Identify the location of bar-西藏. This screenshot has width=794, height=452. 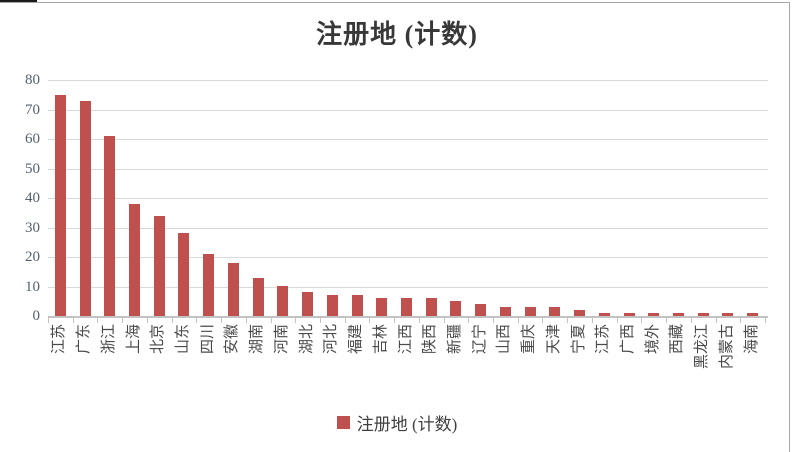
(678, 314).